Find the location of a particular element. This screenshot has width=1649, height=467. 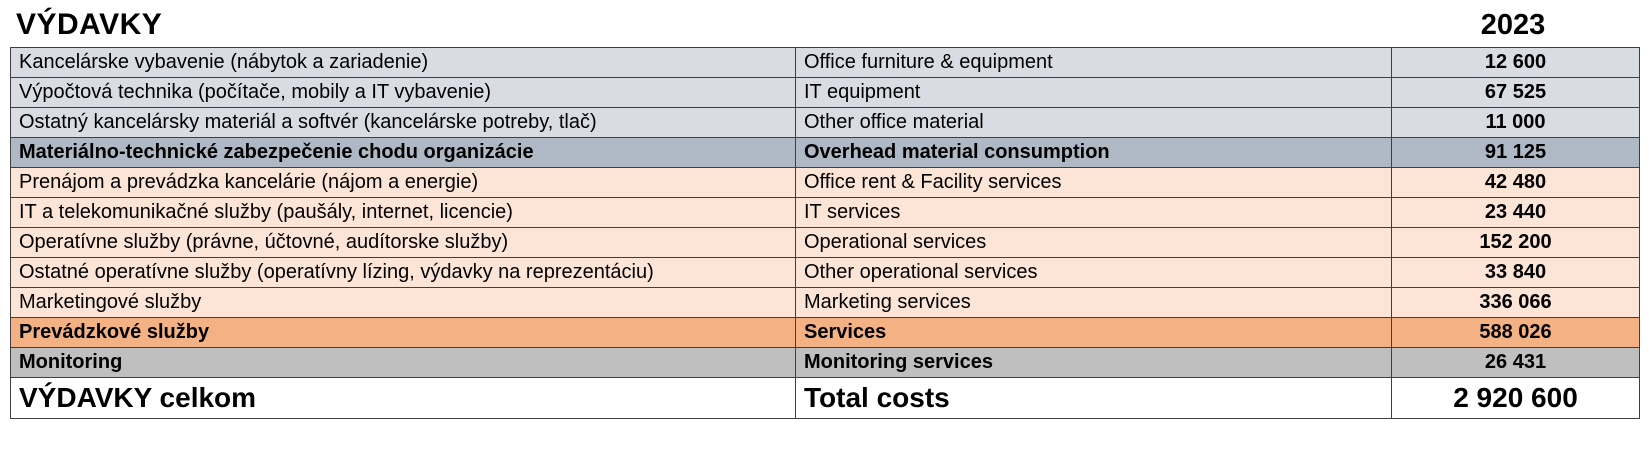

total-row: VÝDAVKY celkom Total costs 2 920 600 is located at coordinates (825, 398).